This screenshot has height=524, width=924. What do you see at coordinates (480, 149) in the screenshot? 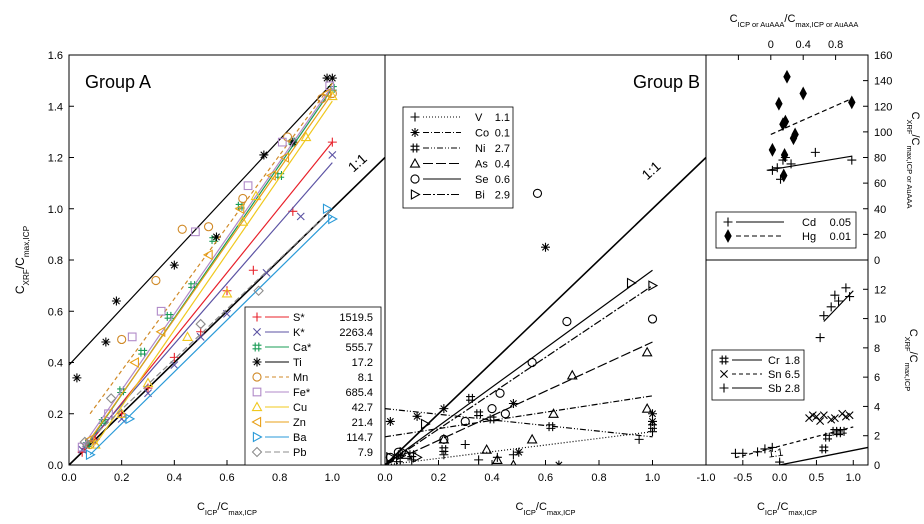
I see `legend-label: Ni` at bounding box center [480, 149].